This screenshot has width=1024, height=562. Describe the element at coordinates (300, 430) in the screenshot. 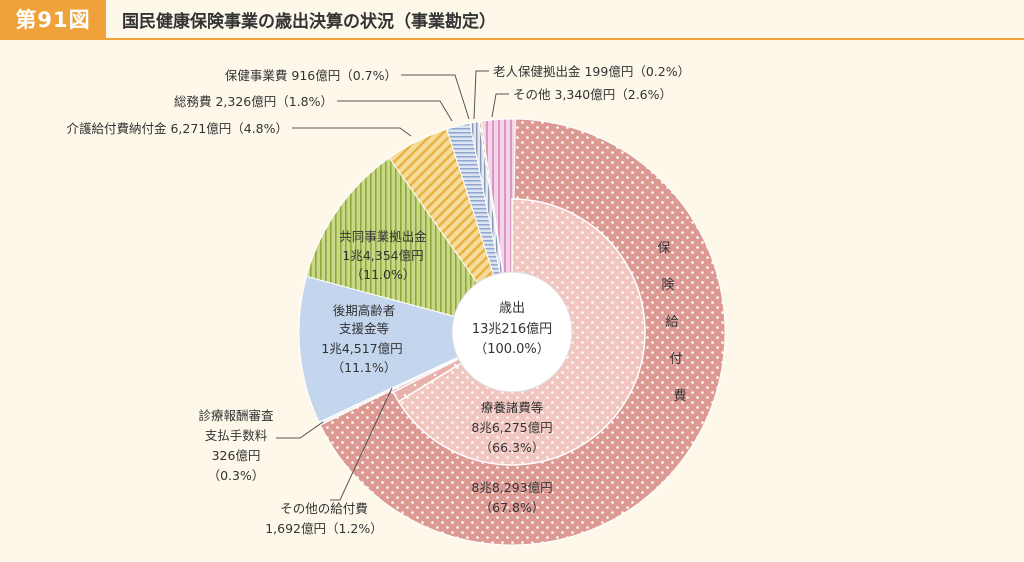

I see `leader-shinryo` at that location.